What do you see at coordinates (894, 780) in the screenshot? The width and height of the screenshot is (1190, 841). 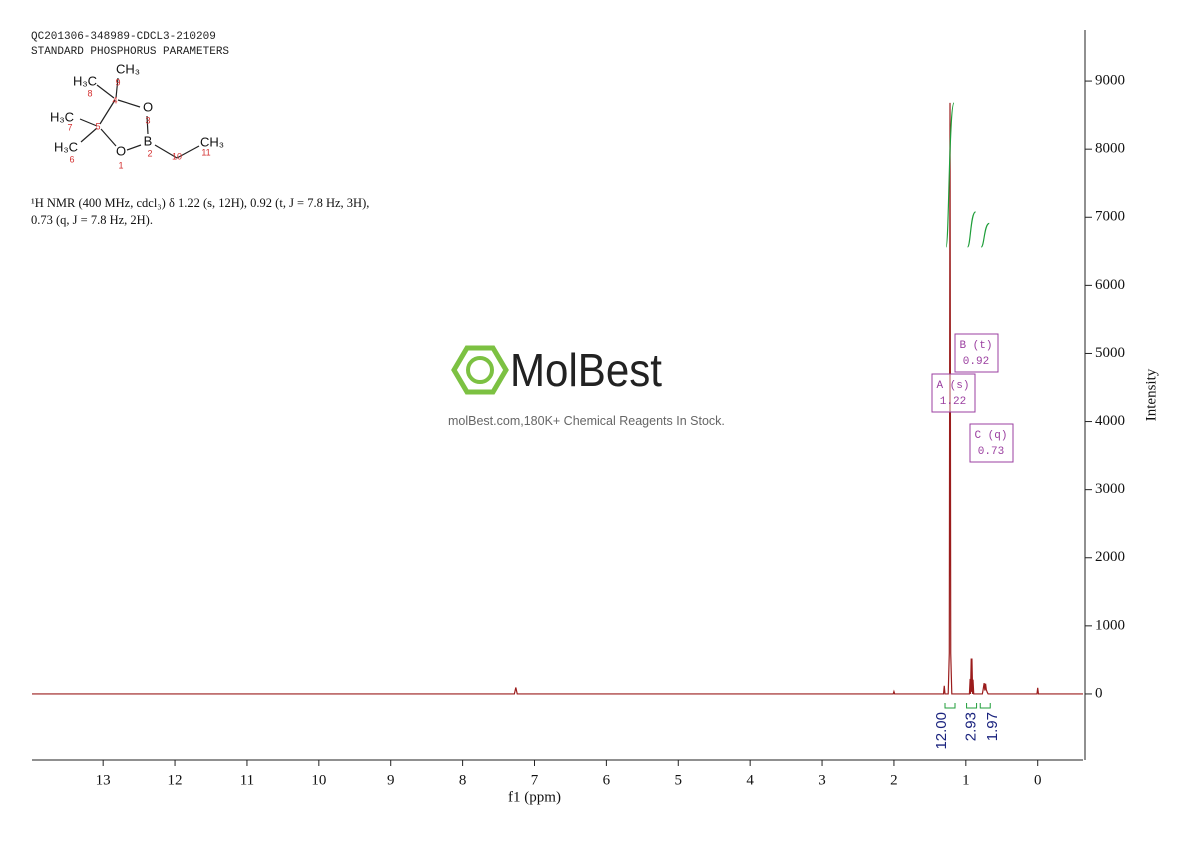 I see `x-tick-label: 2` at bounding box center [894, 780].